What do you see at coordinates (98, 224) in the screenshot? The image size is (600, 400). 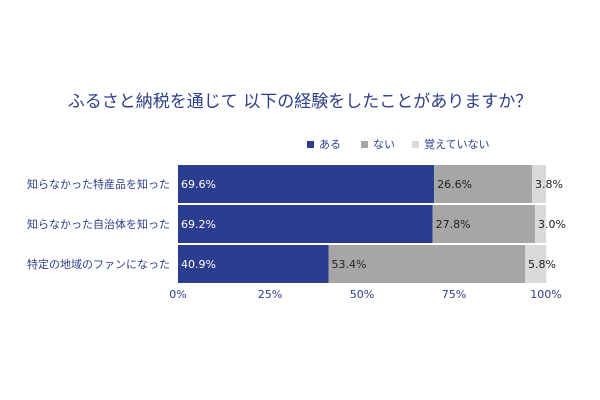 I see `category-label-1: 知らなかった自治体を知った` at bounding box center [98, 224].